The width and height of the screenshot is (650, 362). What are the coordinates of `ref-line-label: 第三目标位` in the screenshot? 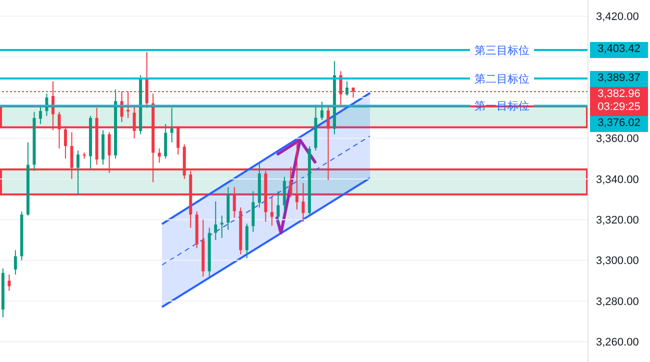 It's located at (502, 50).